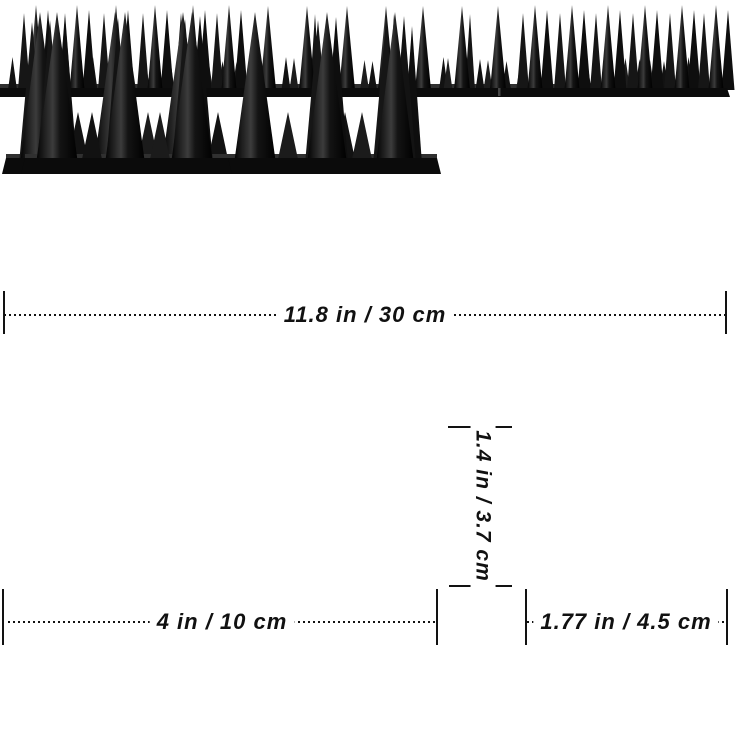  I want to click on dimension-label-left-piece: 4 in / 10 cm, so click(222, 622).